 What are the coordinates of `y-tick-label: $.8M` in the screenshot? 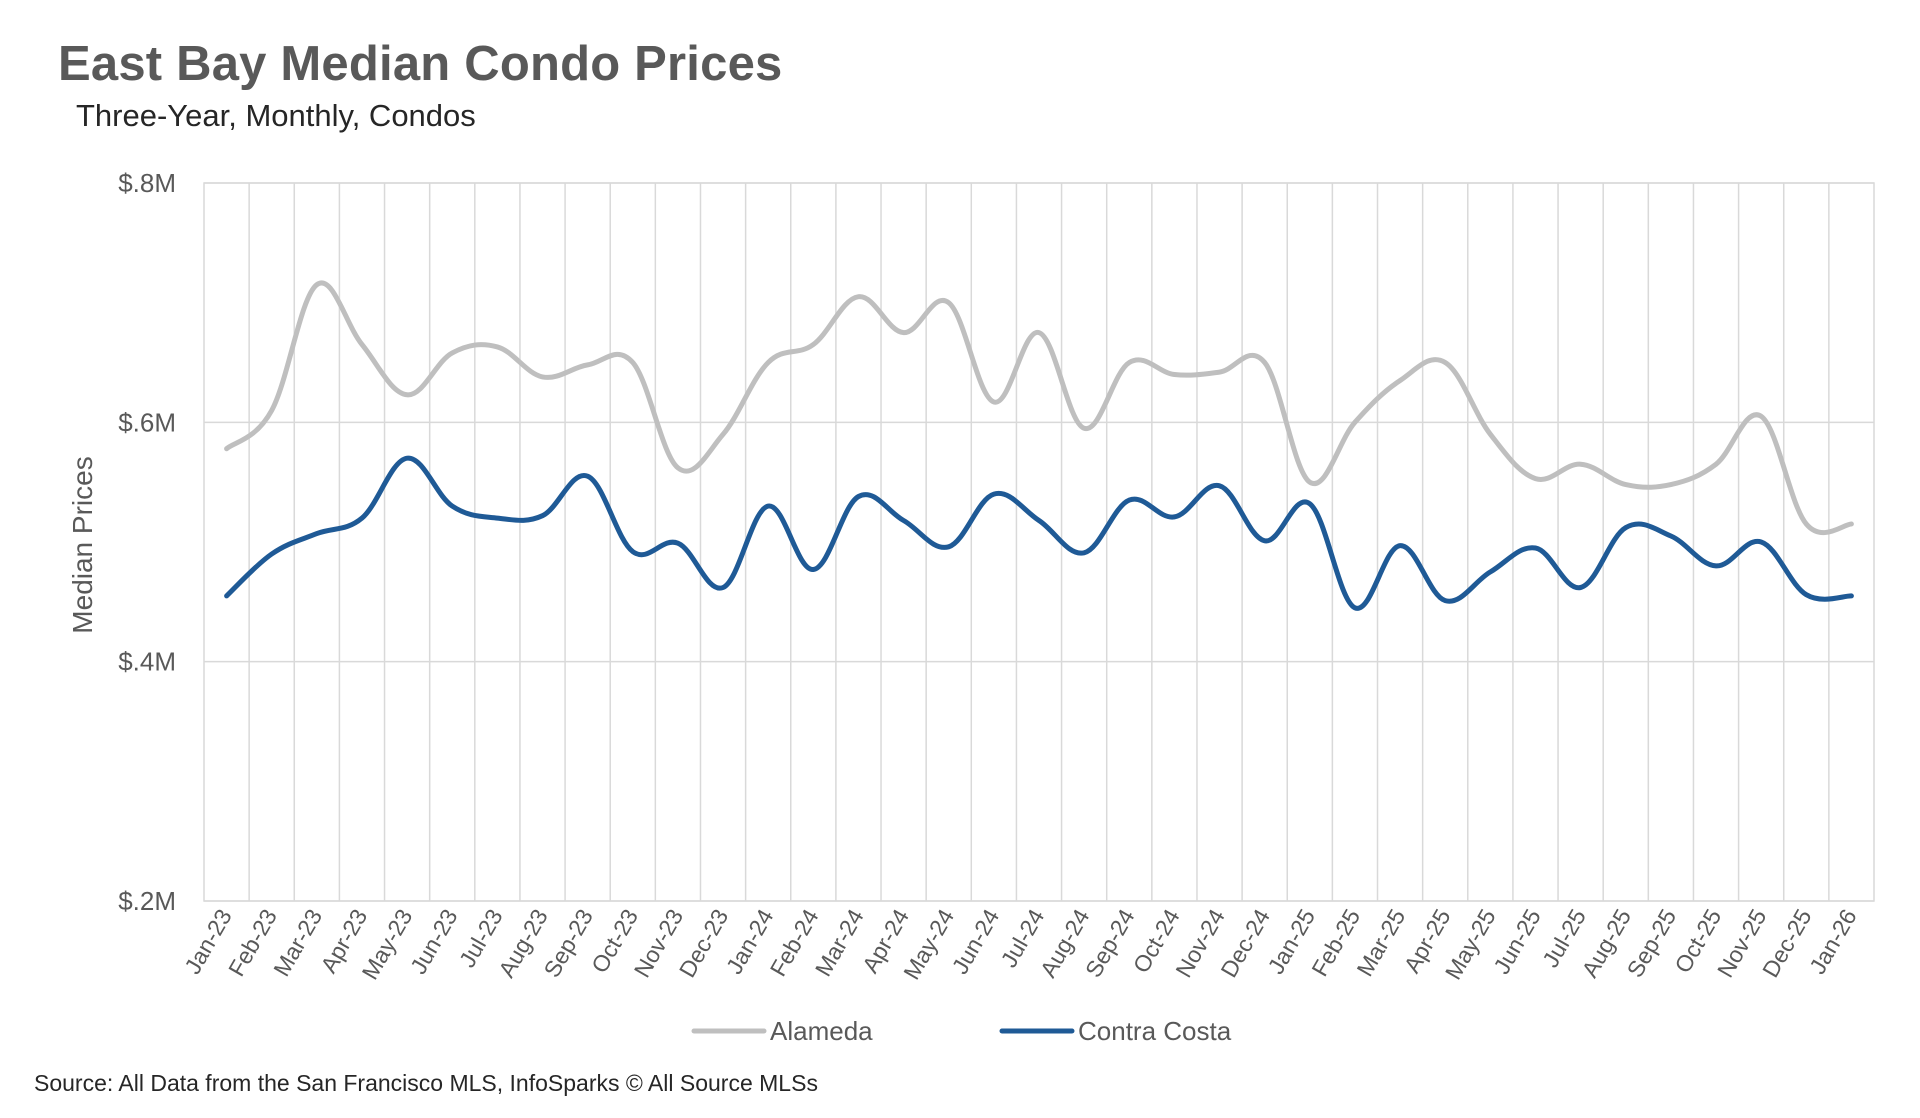 It's located at (147, 183).